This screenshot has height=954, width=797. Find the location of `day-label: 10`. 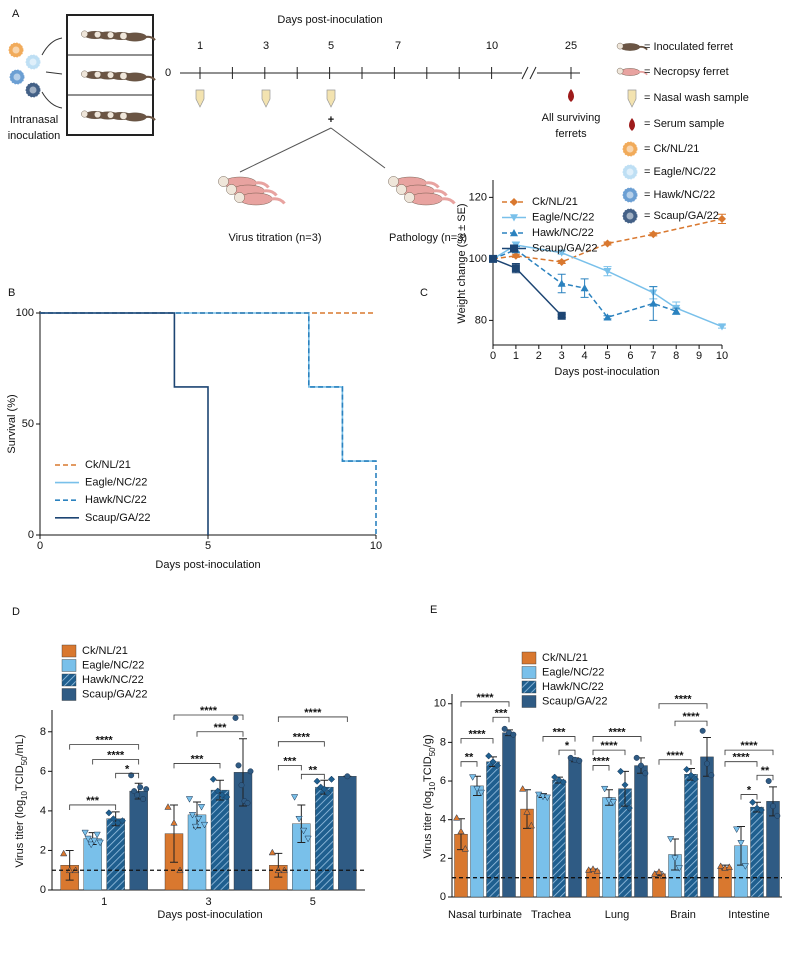

day-label: 10 is located at coordinates (492, 46).